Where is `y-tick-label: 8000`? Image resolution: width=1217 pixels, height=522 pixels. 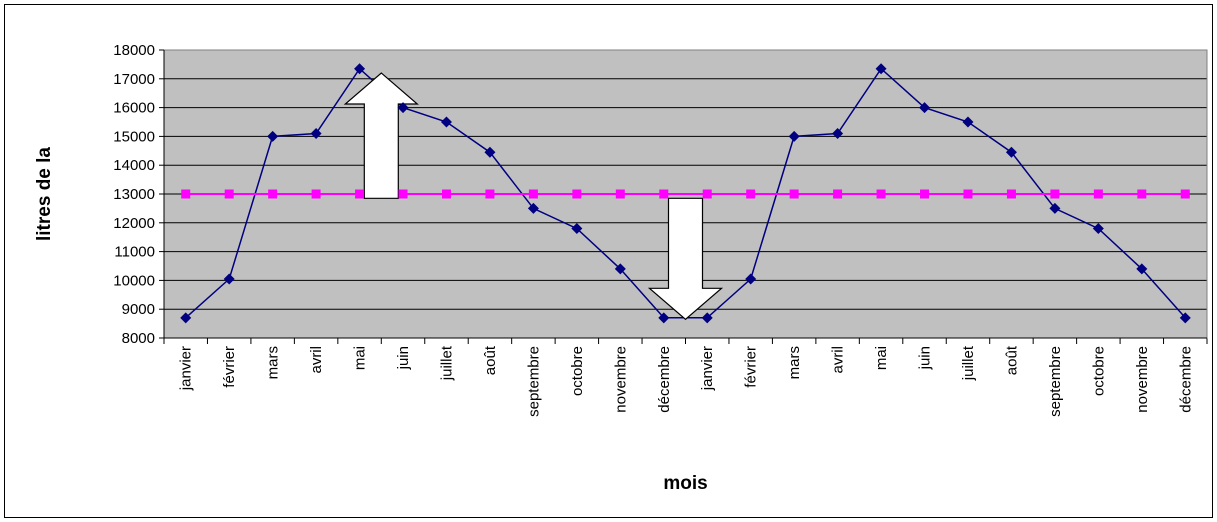
y-tick-label: 8000 is located at coordinates (138, 338).